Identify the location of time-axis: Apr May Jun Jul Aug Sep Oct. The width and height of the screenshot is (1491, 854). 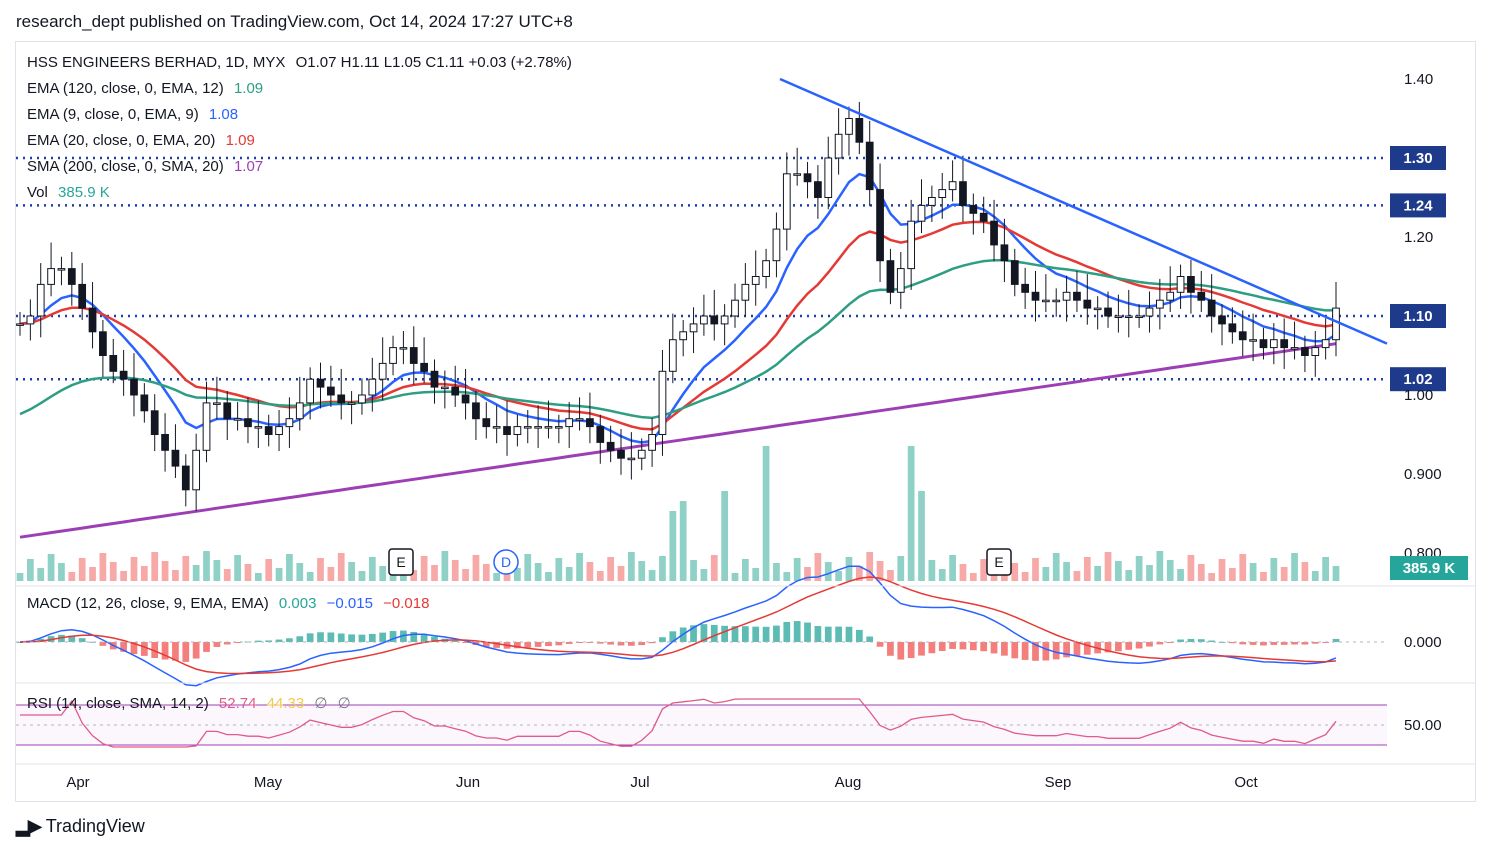
(662, 782).